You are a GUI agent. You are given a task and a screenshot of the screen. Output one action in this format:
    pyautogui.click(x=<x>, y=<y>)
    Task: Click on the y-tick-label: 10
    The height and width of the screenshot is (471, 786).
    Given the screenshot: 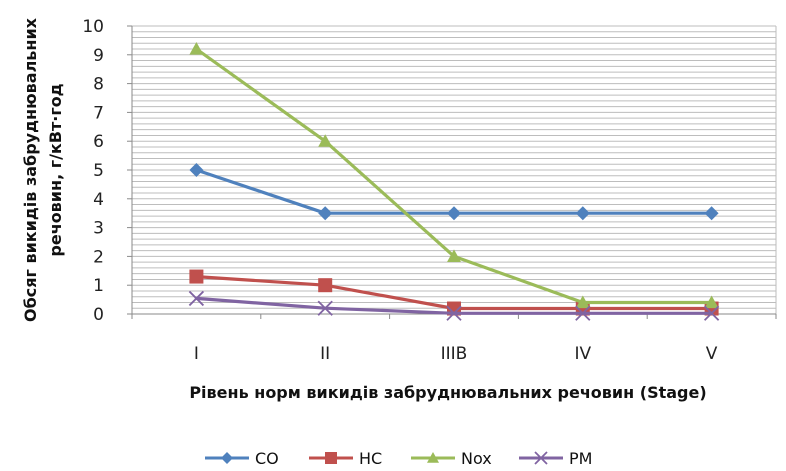 What is the action you would take?
    pyautogui.click(x=93, y=27)
    